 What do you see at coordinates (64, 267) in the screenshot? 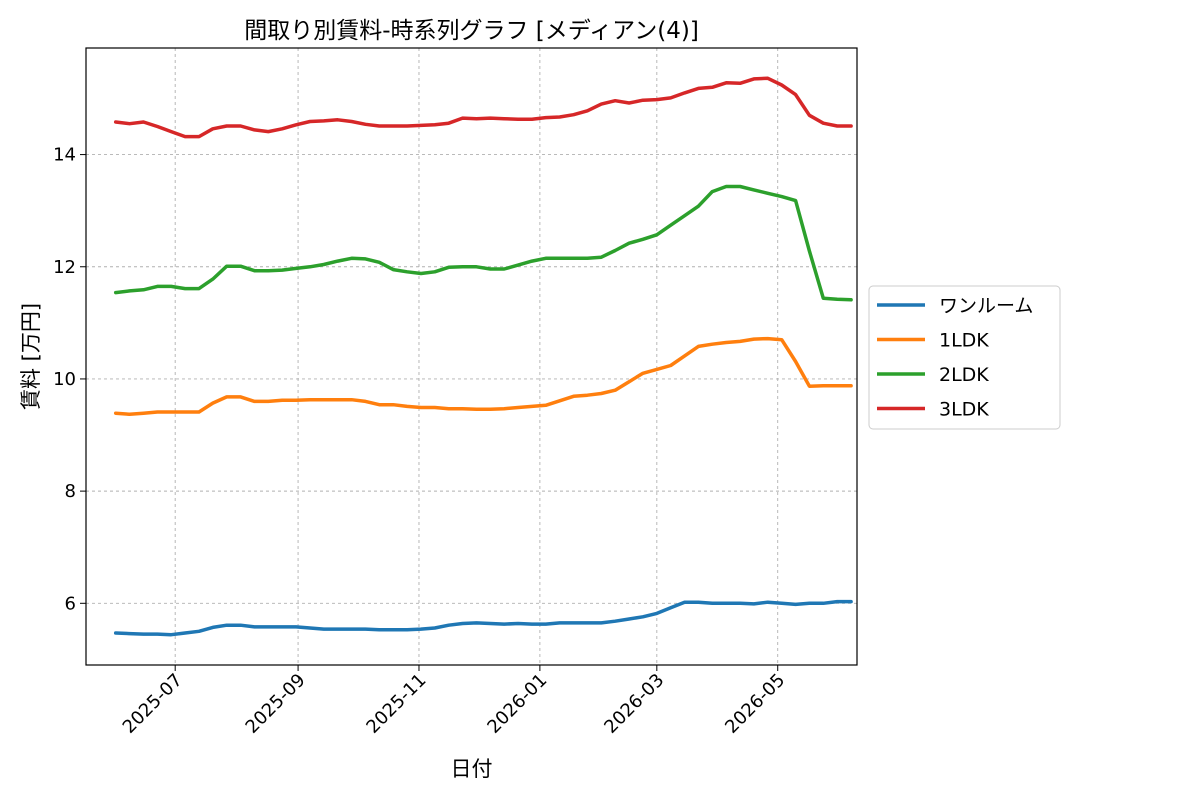
I see `y-tick-label: 12` at bounding box center [64, 267].